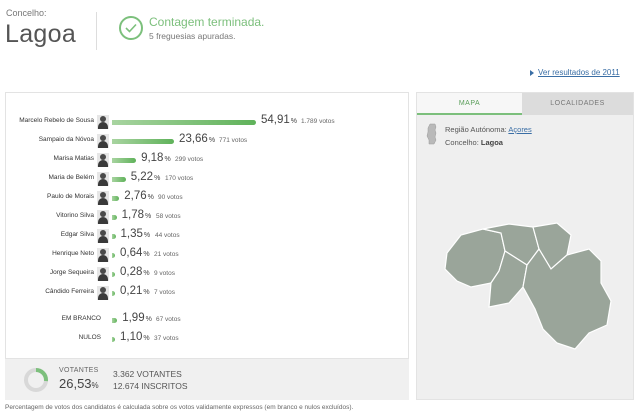 Image resolution: width=640 pixels, height=414 pixels. What do you see at coordinates (70, 196) in the screenshot?
I see `candidate-name: Paulo de Morais` at bounding box center [70, 196].